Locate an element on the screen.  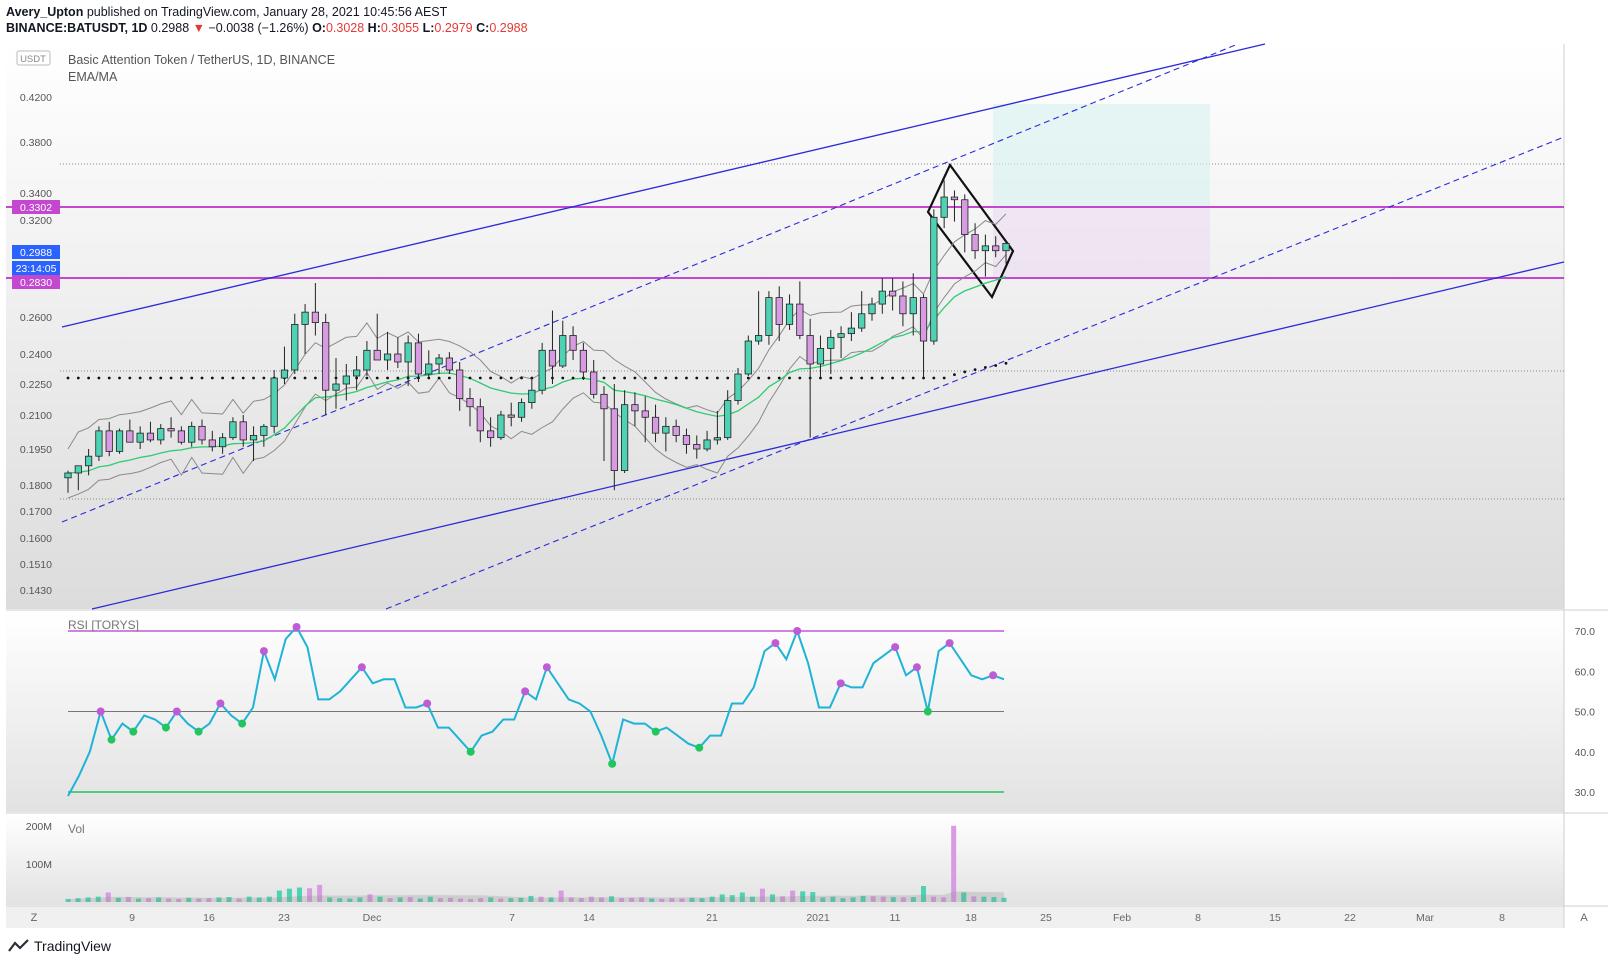
target-zone-risk is located at coordinates (1101, 242).